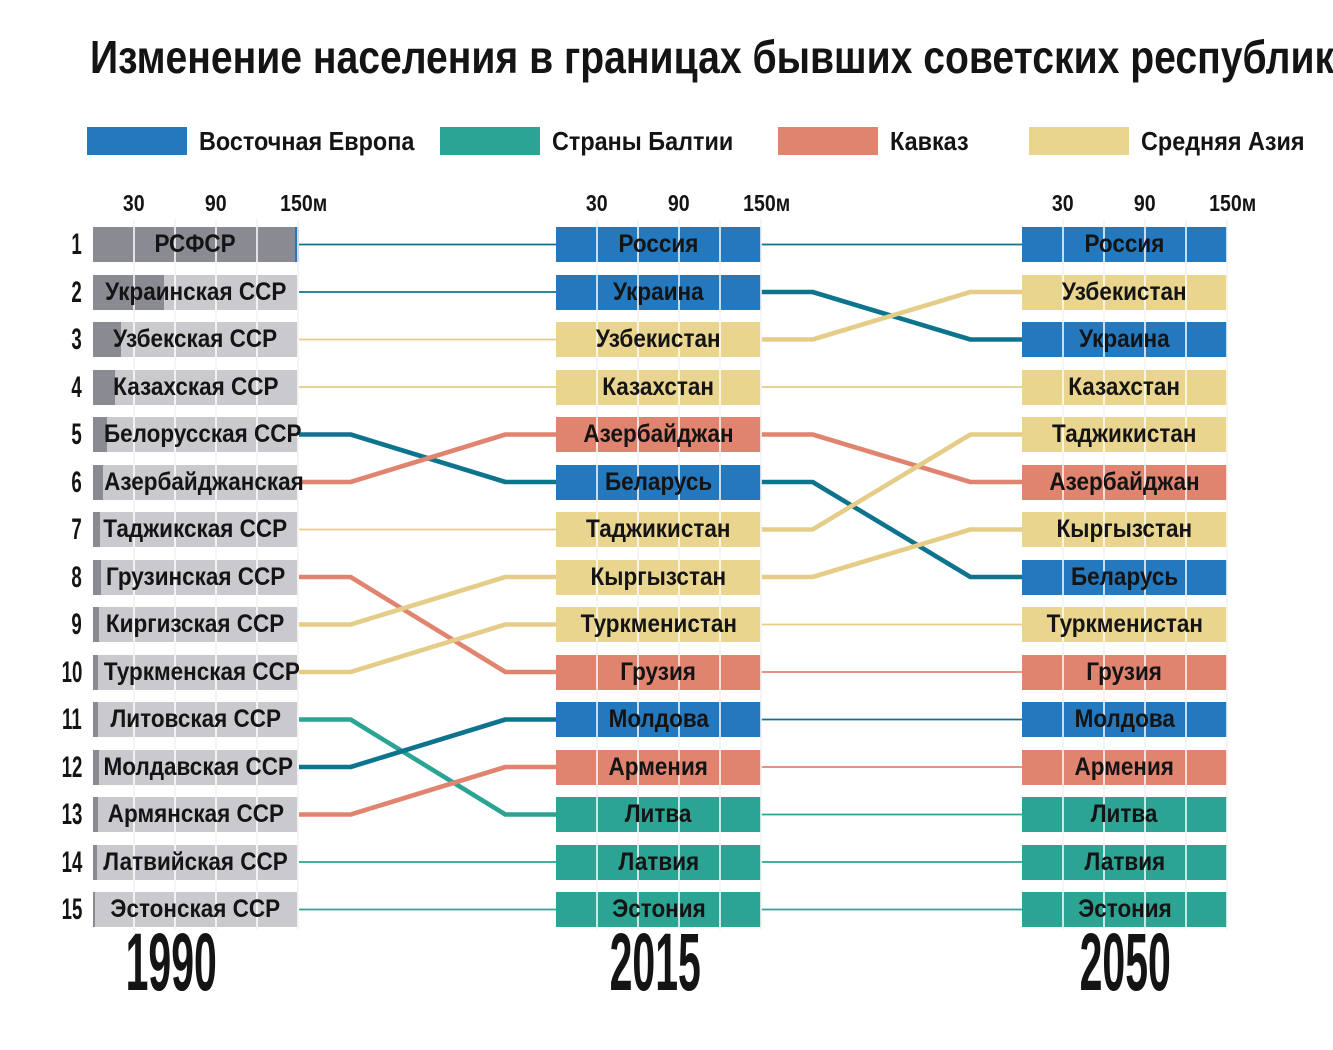  Describe the element at coordinates (1124, 339) in the screenshot. I see `bar-label: Украина` at that location.